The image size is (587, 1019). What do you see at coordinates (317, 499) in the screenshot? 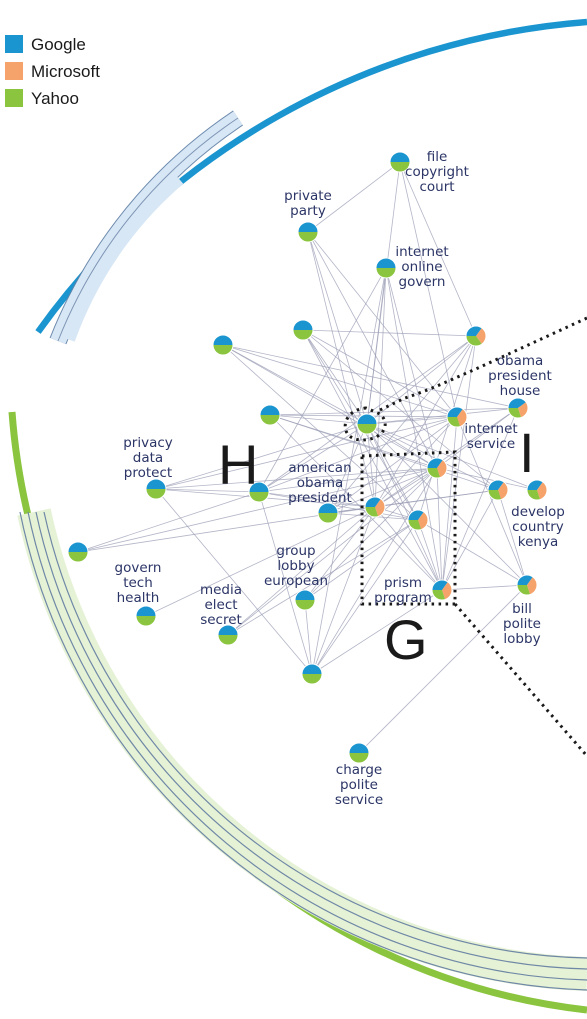
I see `edge-n12-n17` at bounding box center [317, 499].